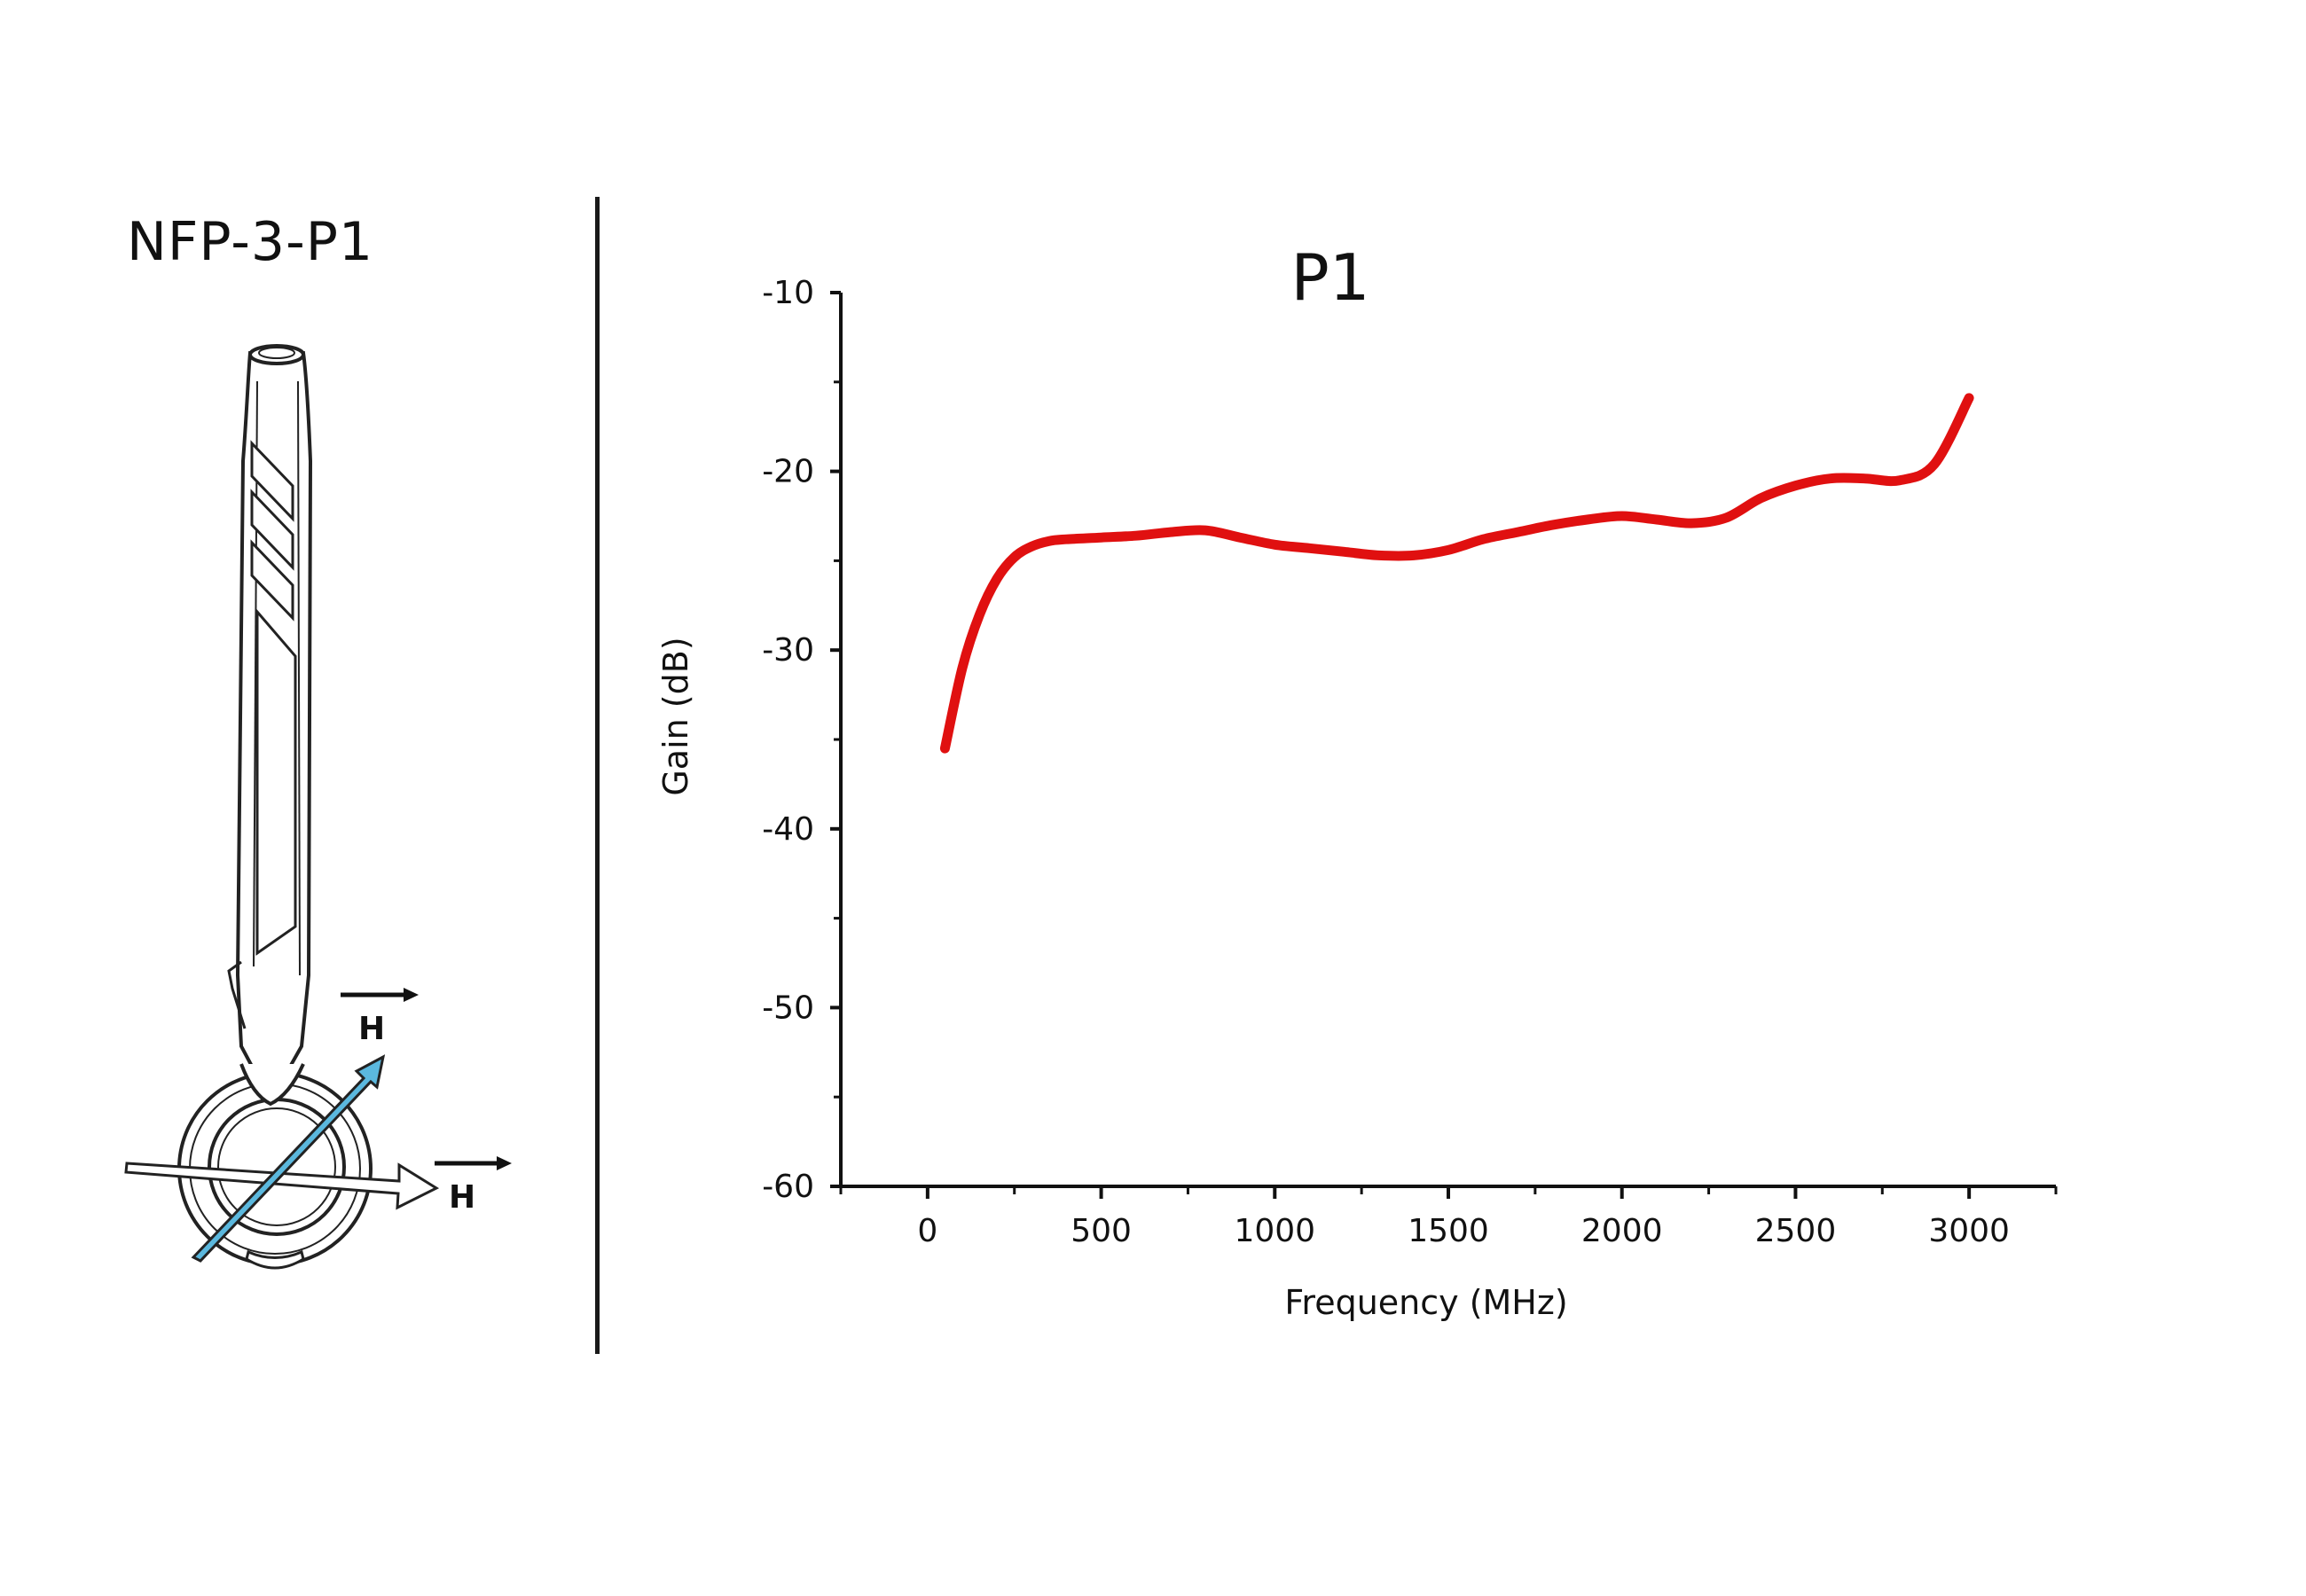 Image resolution: width=2306 pixels, height=1596 pixels. Describe the element at coordinates (788, 472) in the screenshot. I see `y-tick-label: -20` at that location.